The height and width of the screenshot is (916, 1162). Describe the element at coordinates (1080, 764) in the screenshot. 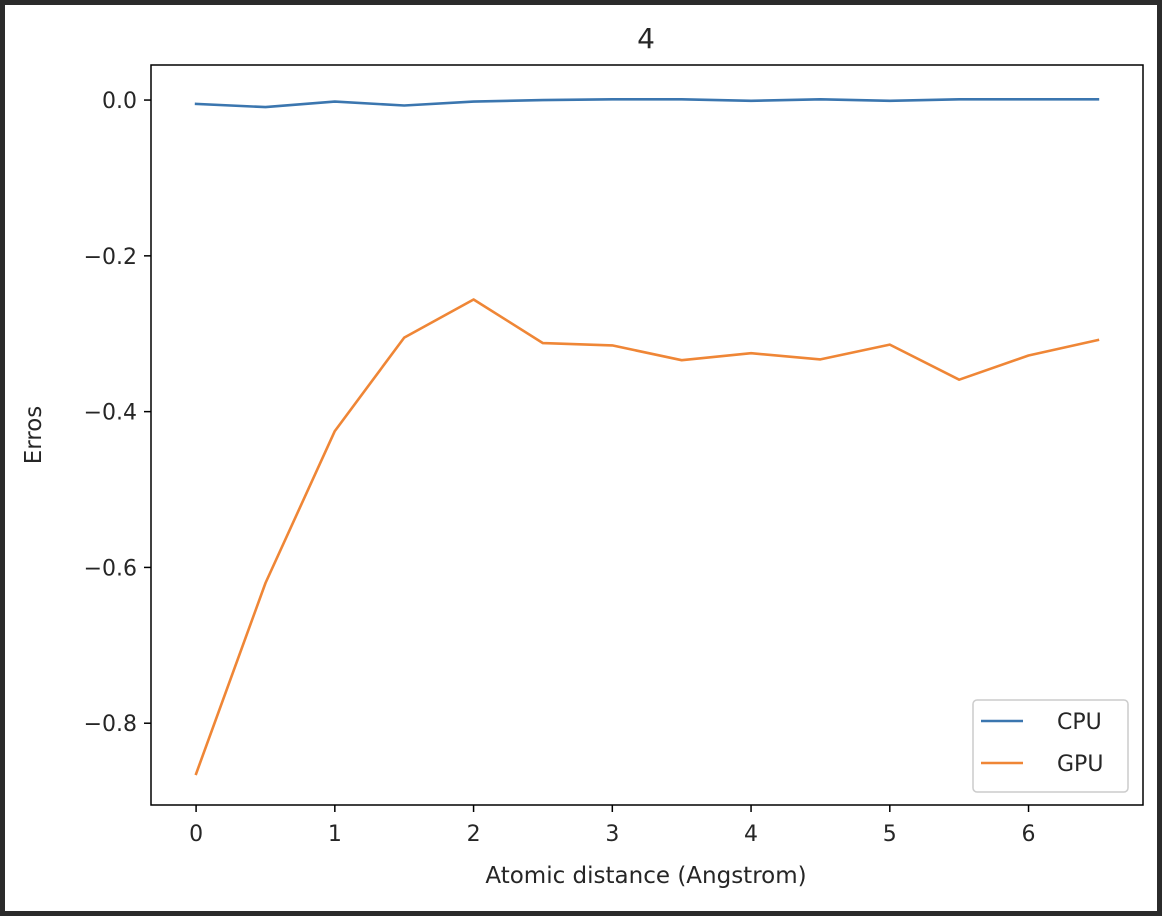

I see `legend-label-gpu: GPU` at that location.